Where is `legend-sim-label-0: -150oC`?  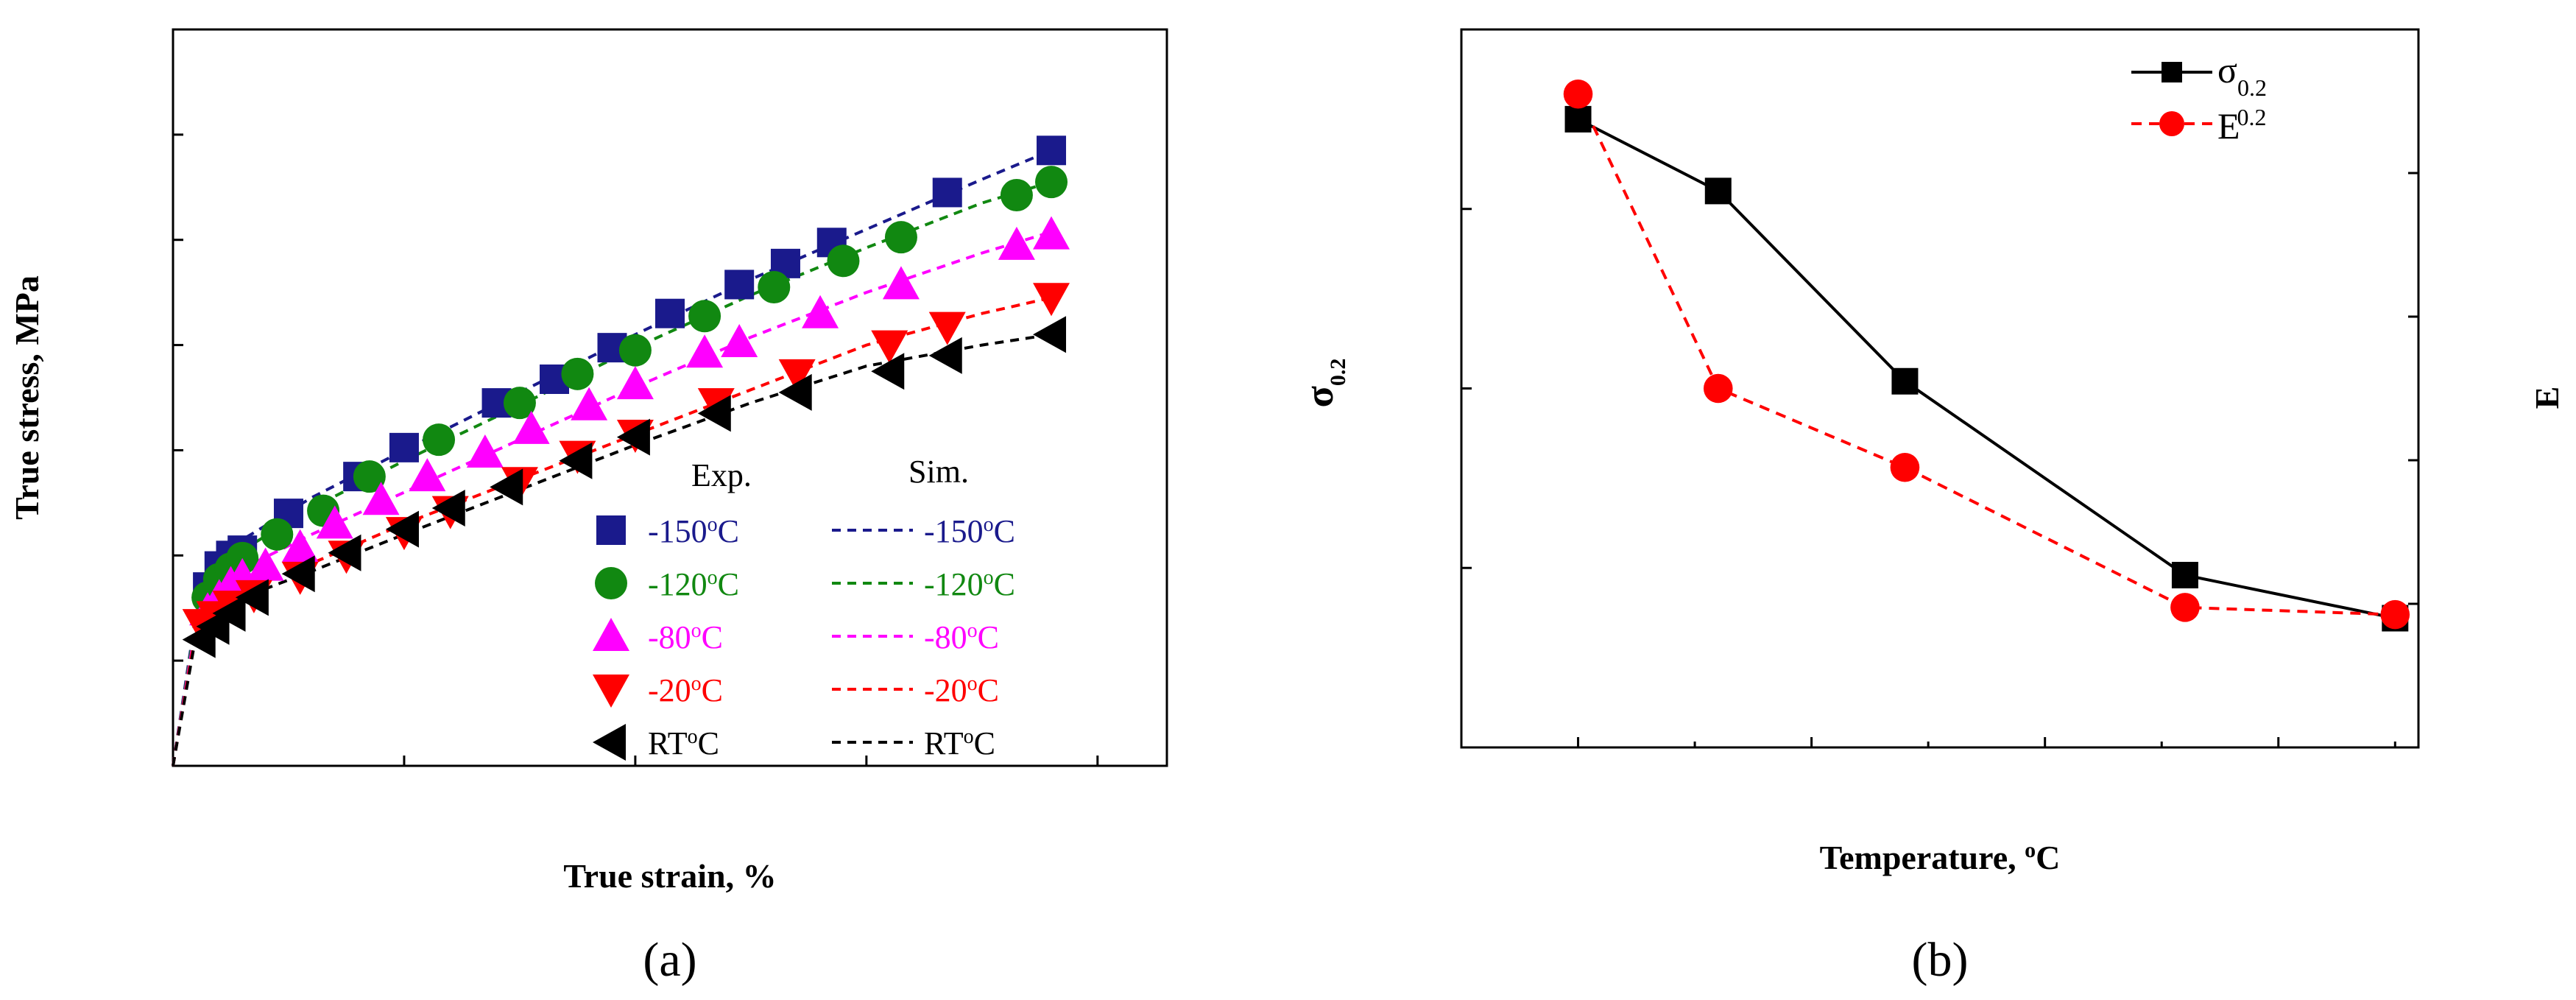 legend-sim-label-0: -150oC is located at coordinates (969, 532).